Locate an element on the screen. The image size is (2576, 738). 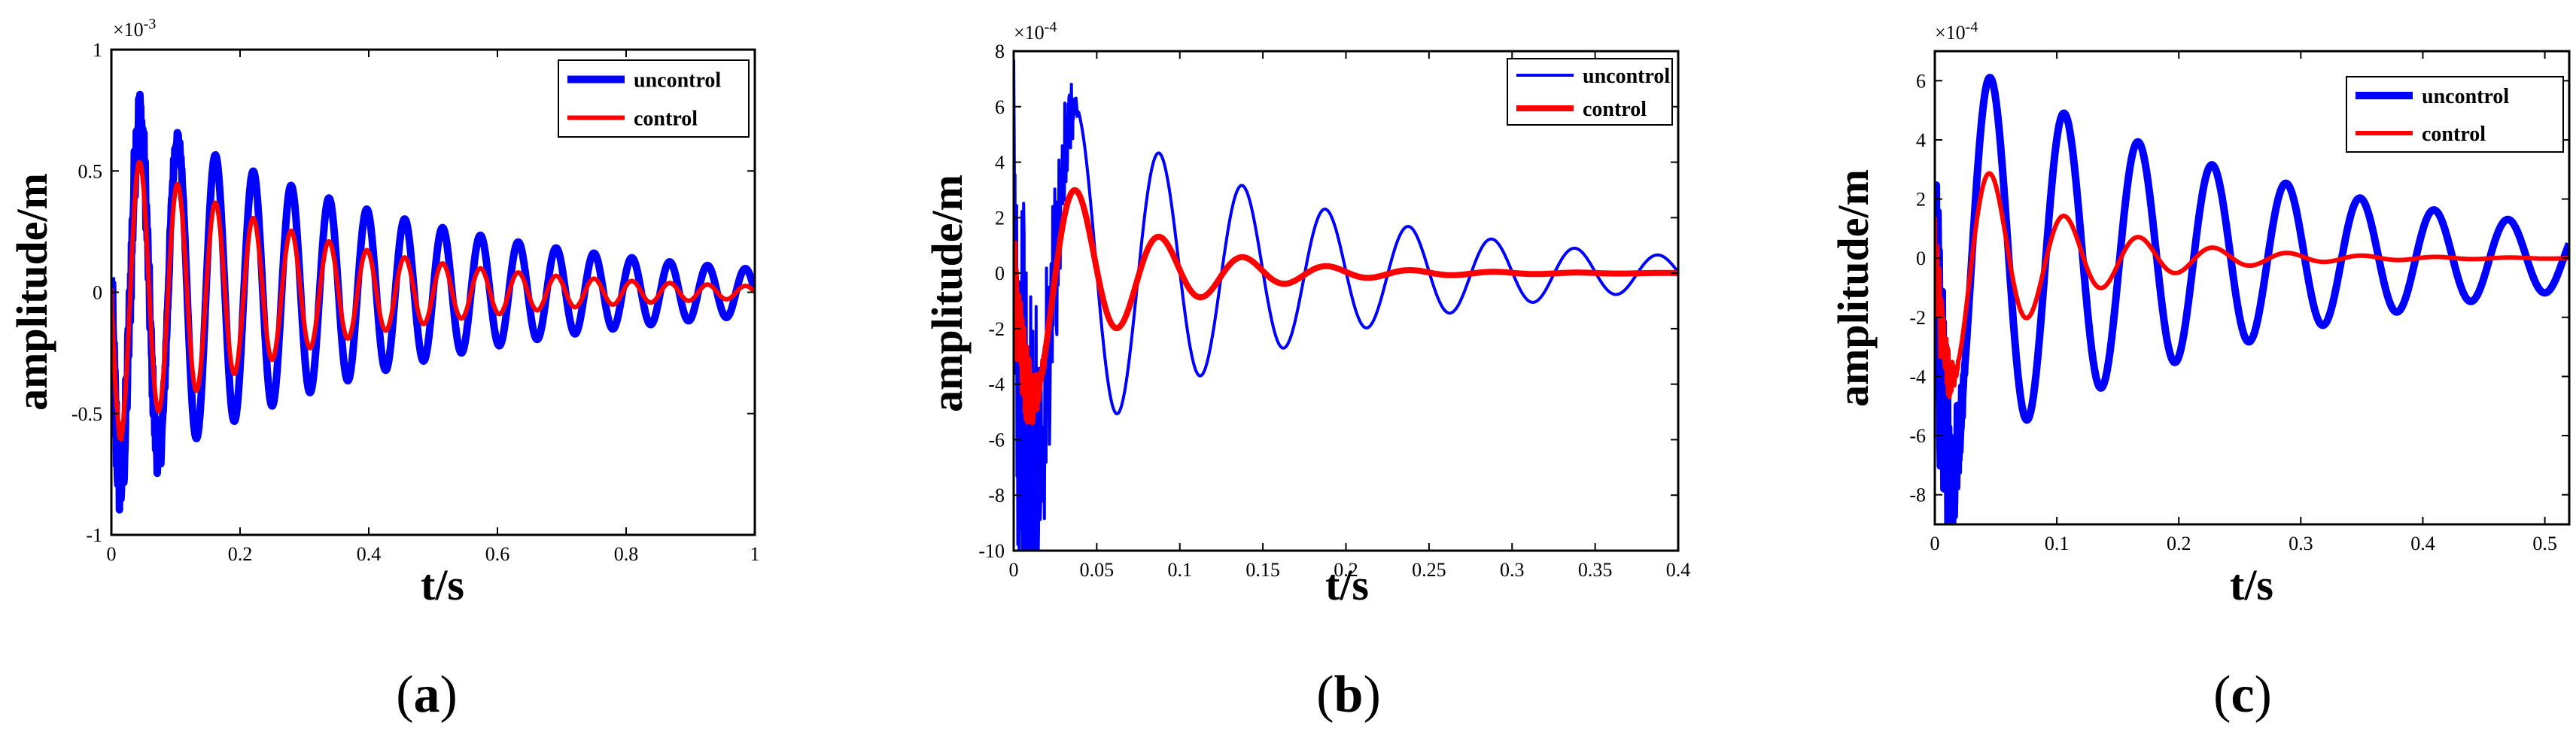
y-axis-label-c: amplitude/m is located at coordinates (1853, 288).